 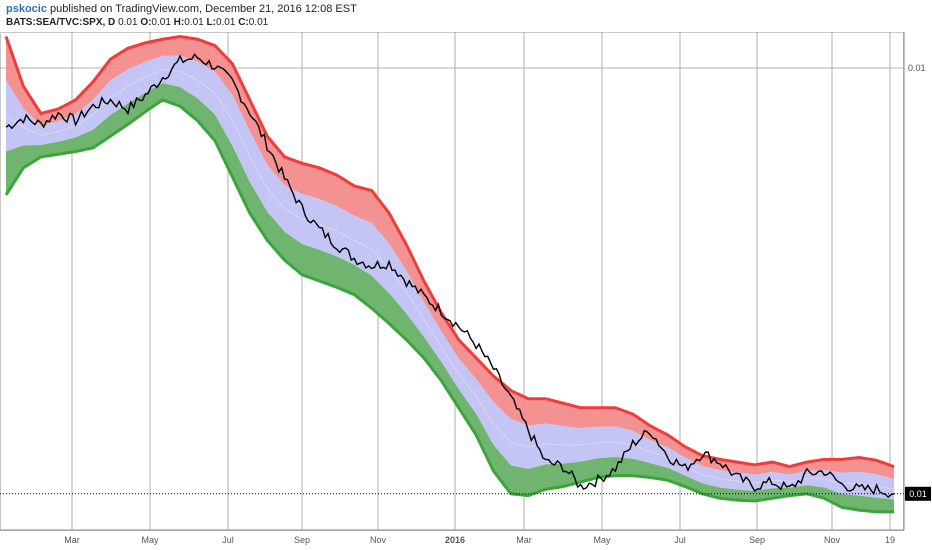 I want to click on current-price-label: 0.01, so click(x=918, y=494).